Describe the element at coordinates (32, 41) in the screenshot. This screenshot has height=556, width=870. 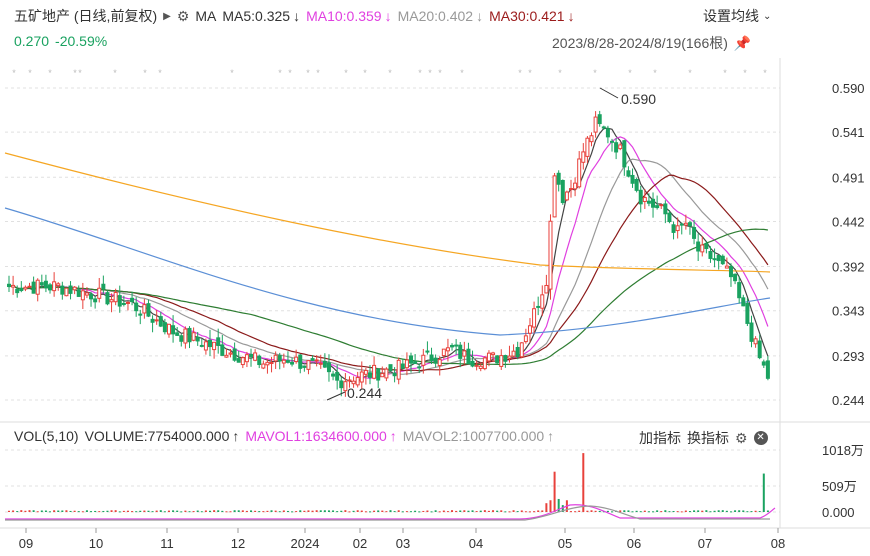
I see `last-price: 0.270` at that location.